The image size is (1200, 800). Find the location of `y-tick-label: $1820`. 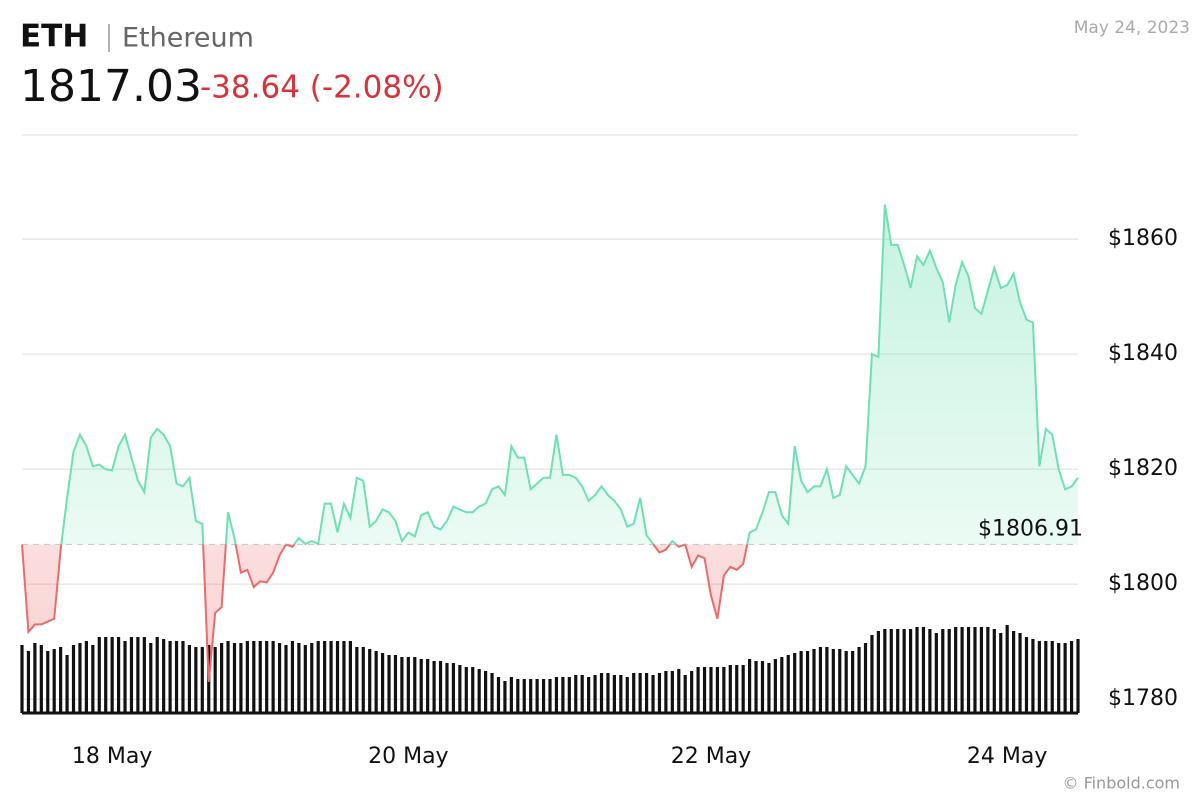

y-tick-label: $1820 is located at coordinates (1143, 468).